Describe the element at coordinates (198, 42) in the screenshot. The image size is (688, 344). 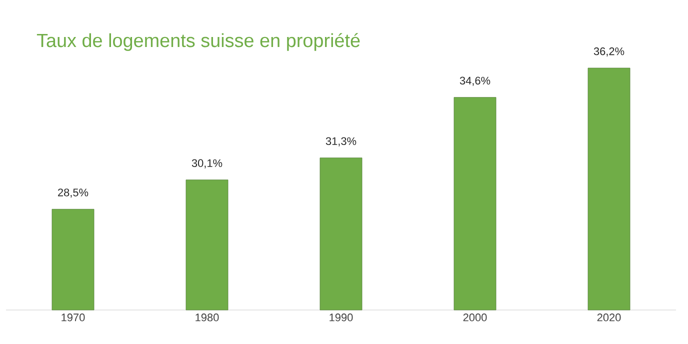
I see `chart-title: Taux de logements suisse en propriété` at that location.